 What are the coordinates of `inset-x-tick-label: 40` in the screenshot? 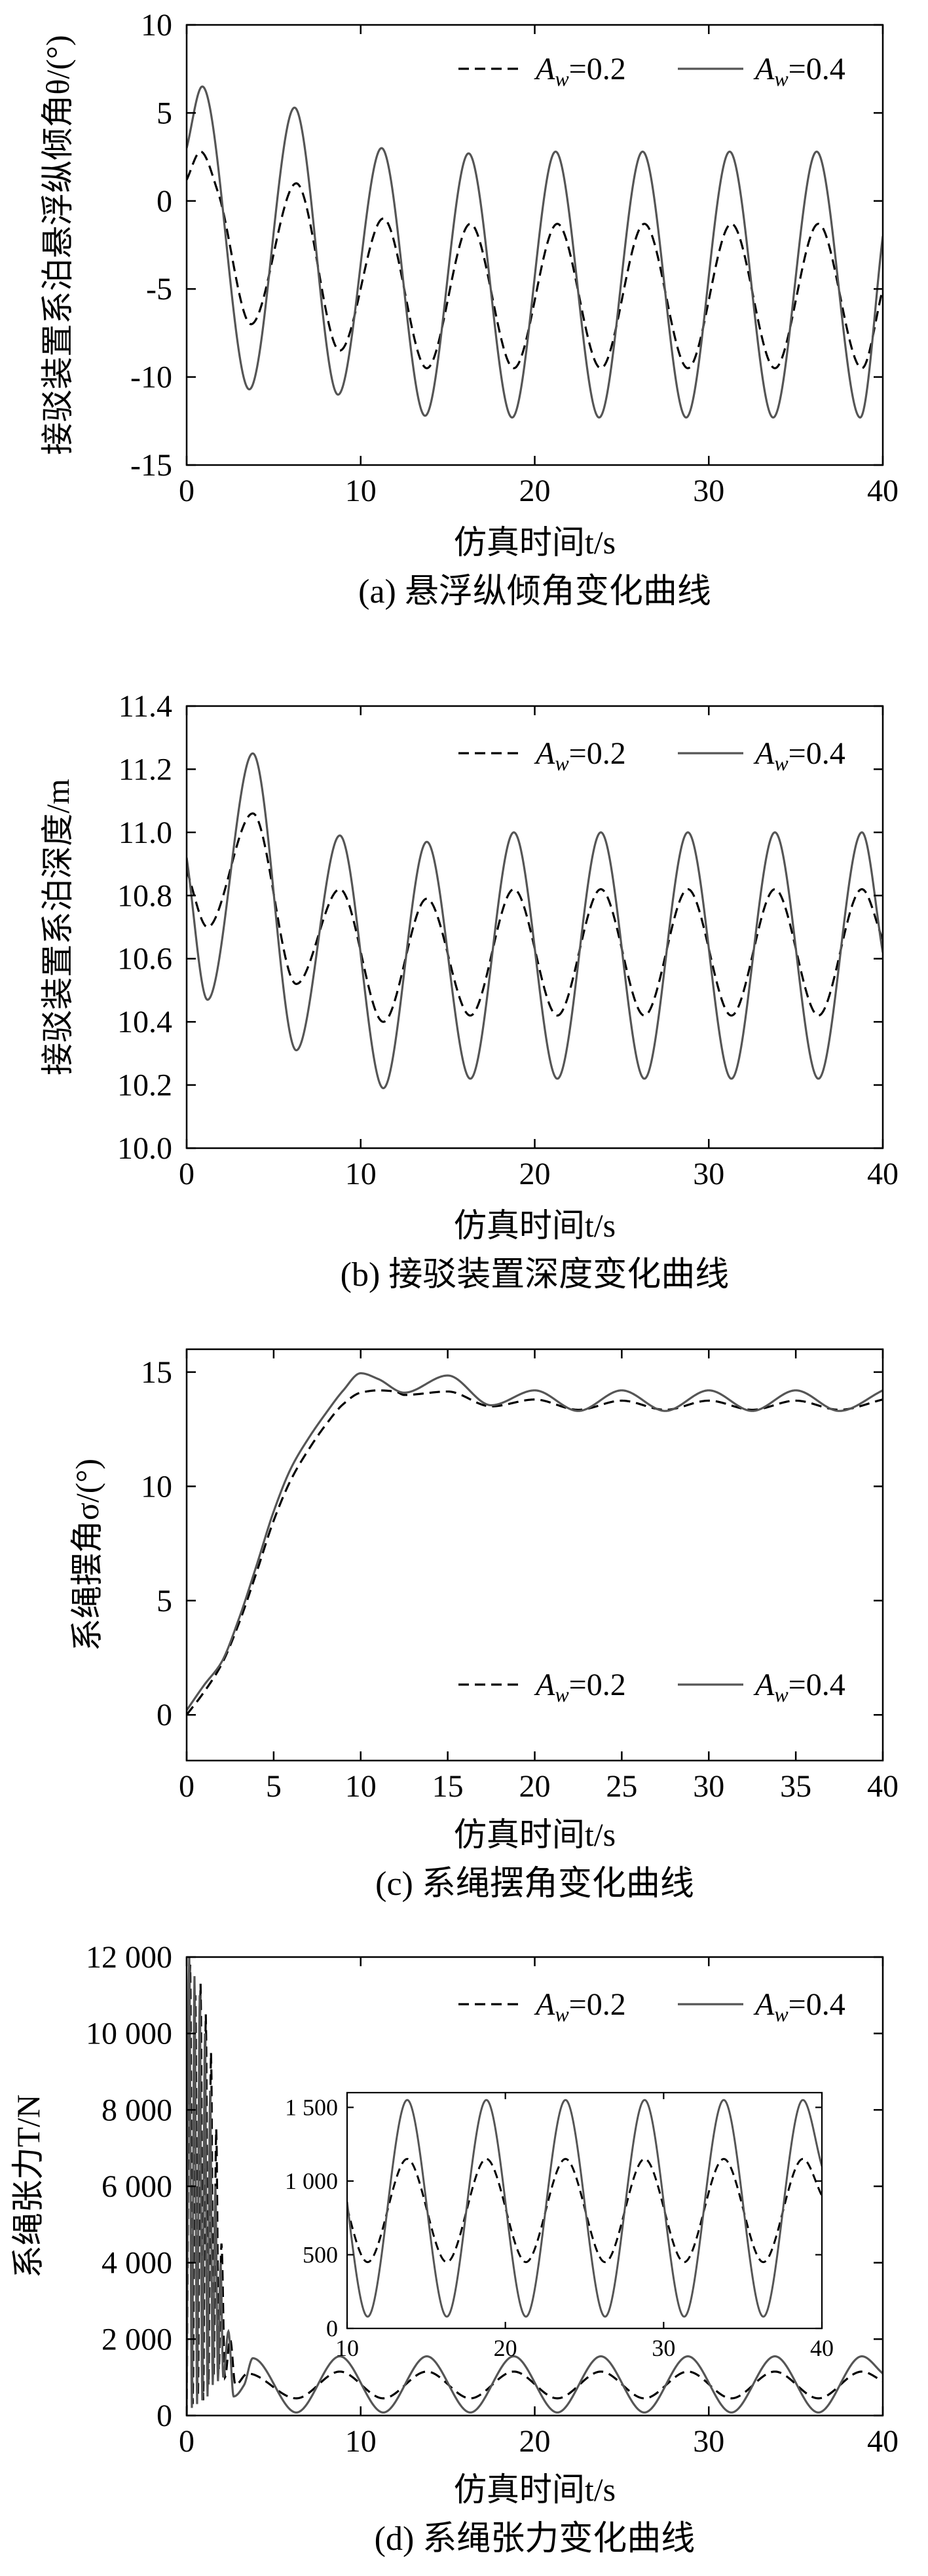 It's located at (822, 2348).